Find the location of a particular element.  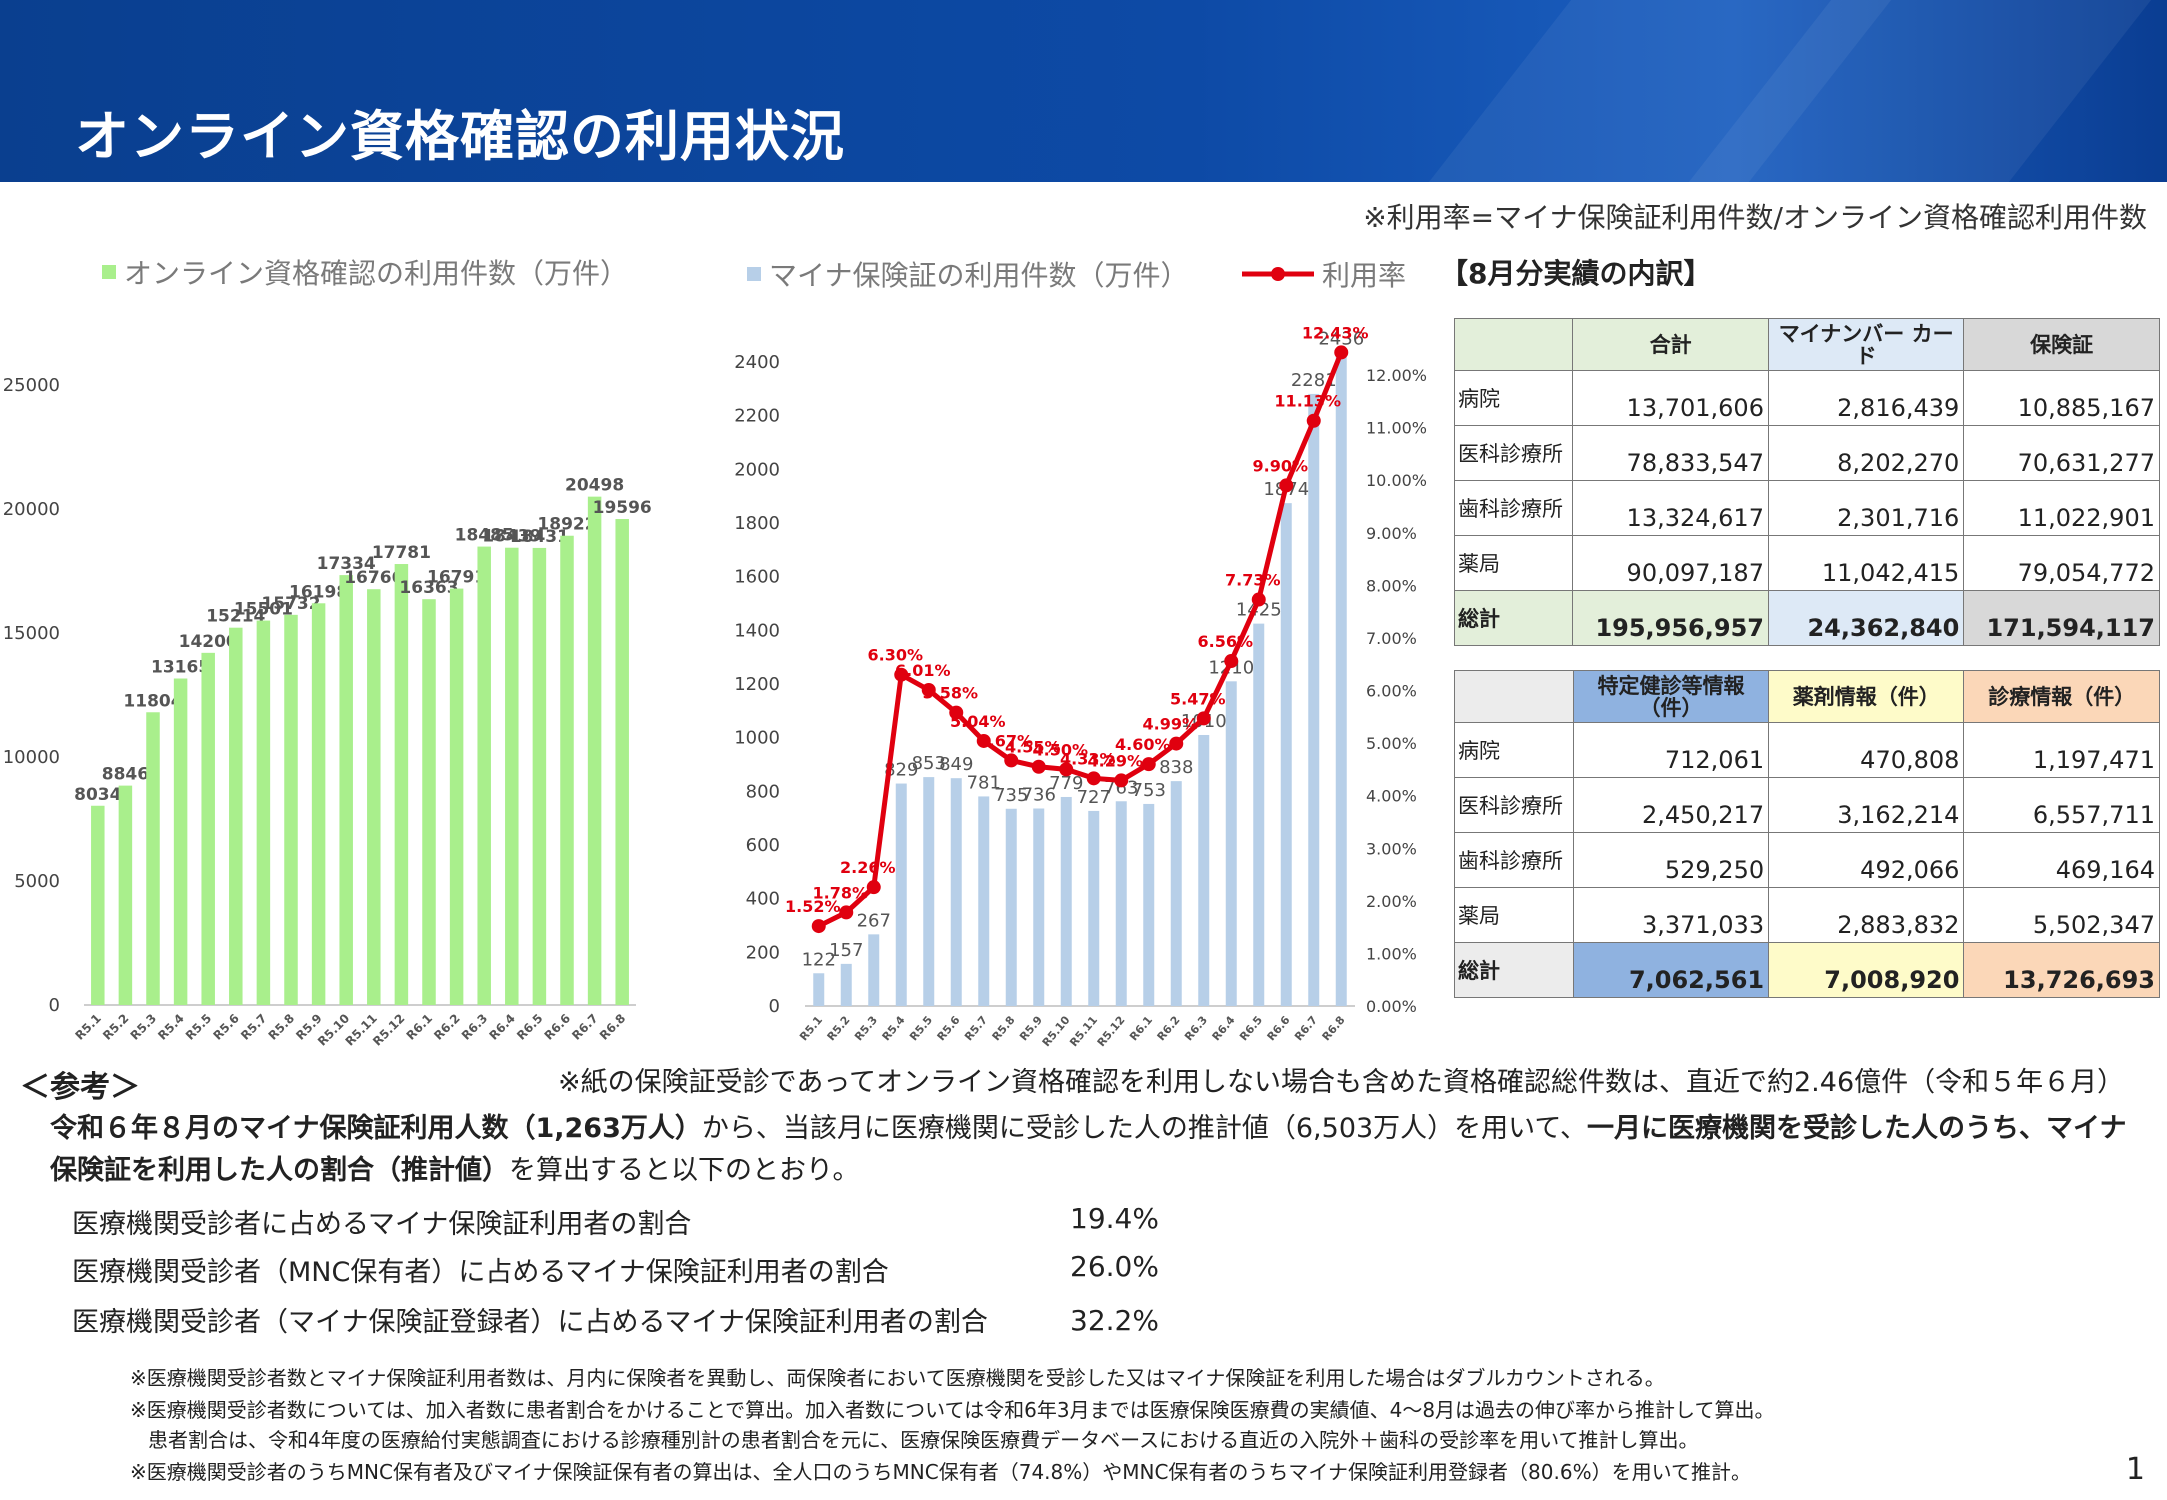

ratio-value-1: 19.4% is located at coordinates (1114, 1218).